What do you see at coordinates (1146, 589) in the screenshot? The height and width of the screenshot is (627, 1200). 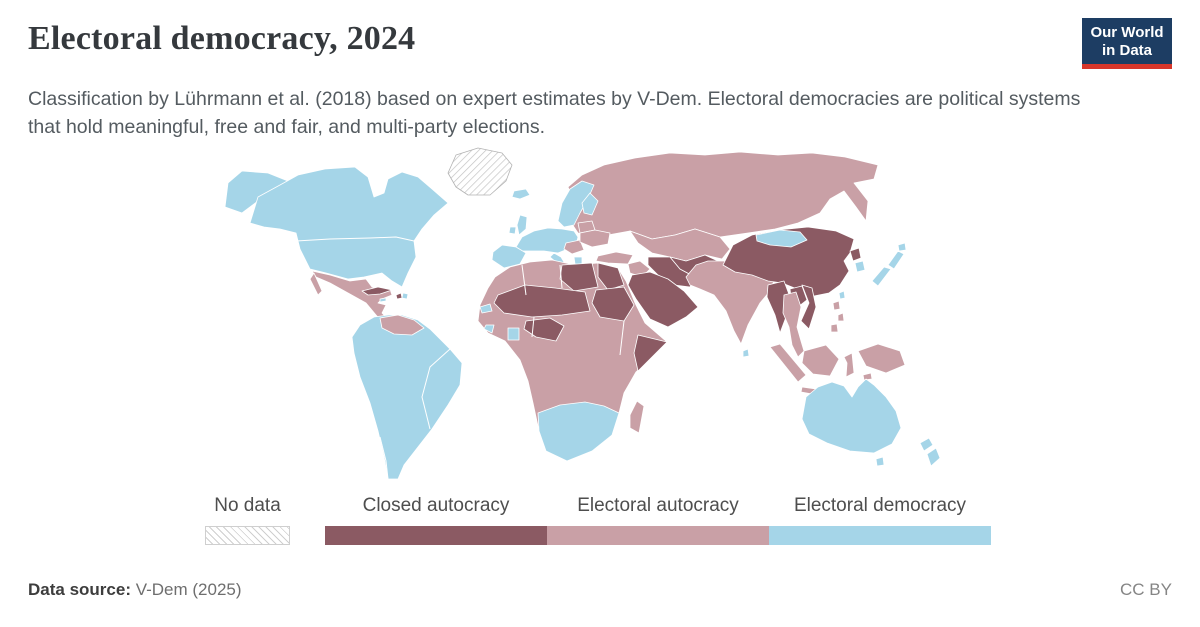 I see `license-badge: CC BY` at bounding box center [1146, 589].